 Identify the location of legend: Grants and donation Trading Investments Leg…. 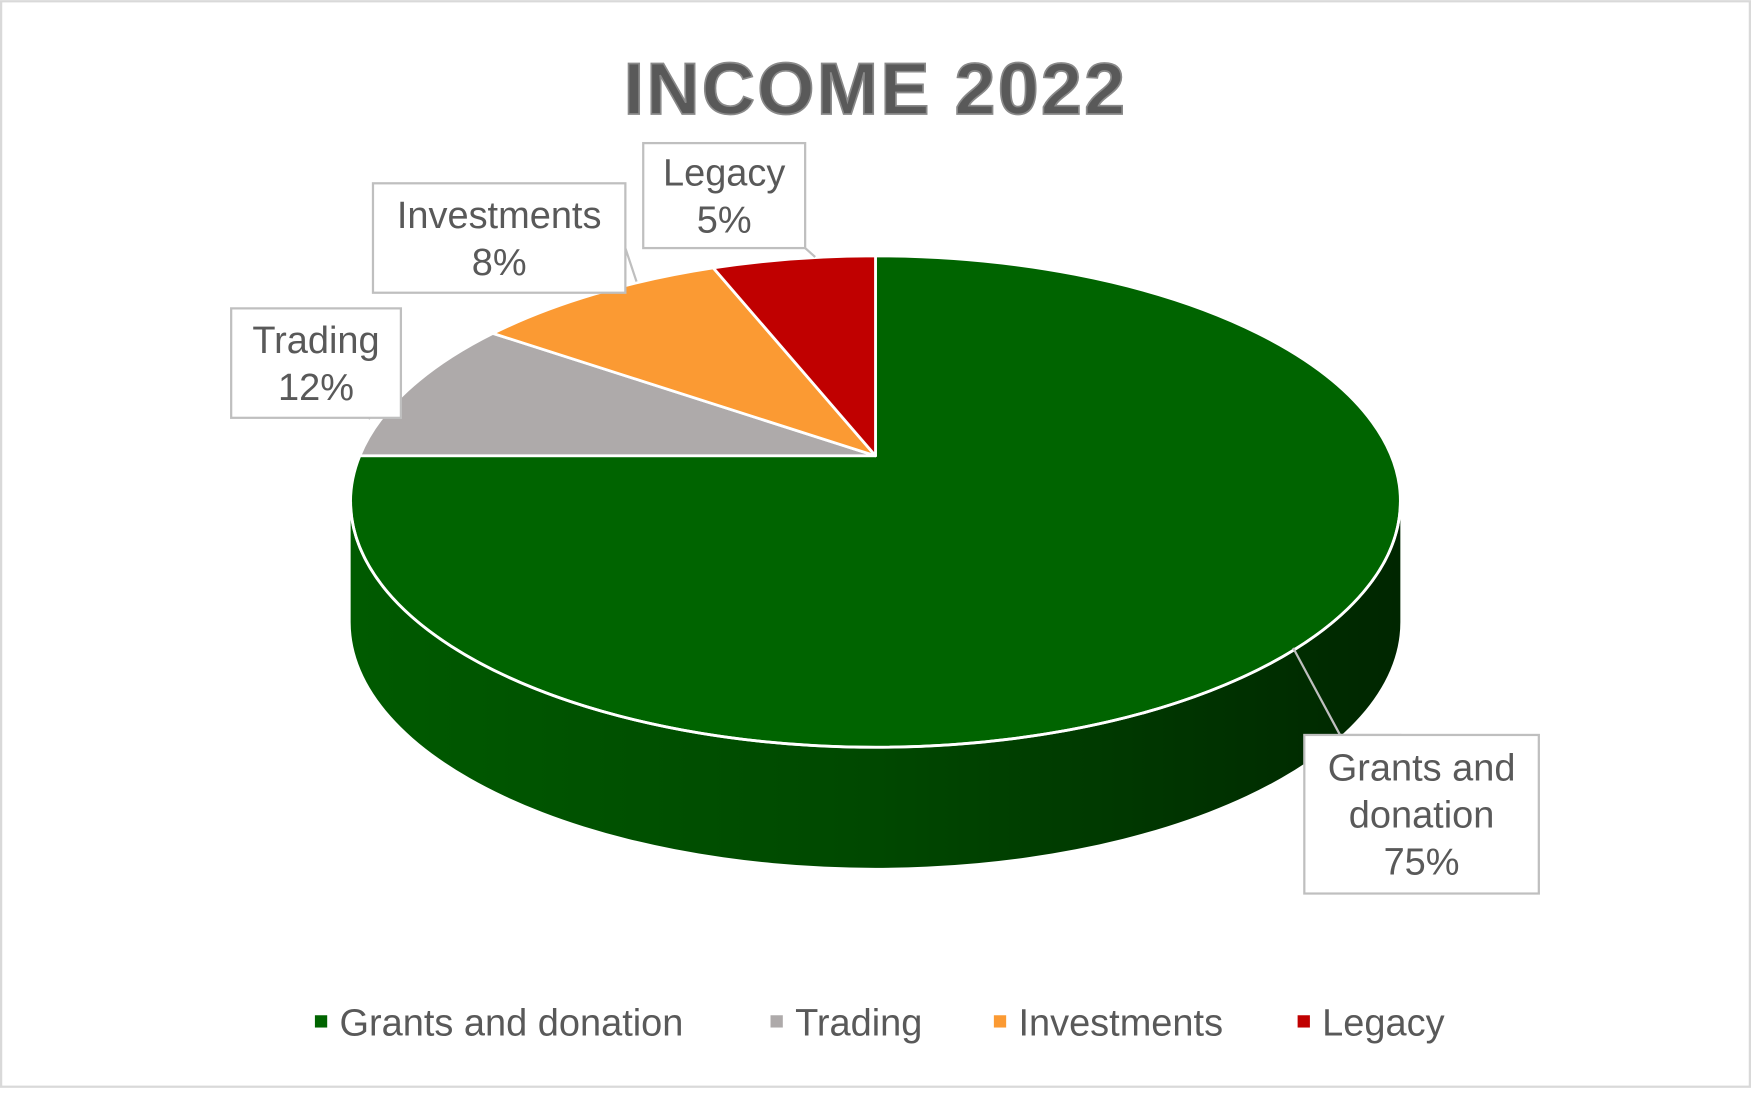
(879, 1023).